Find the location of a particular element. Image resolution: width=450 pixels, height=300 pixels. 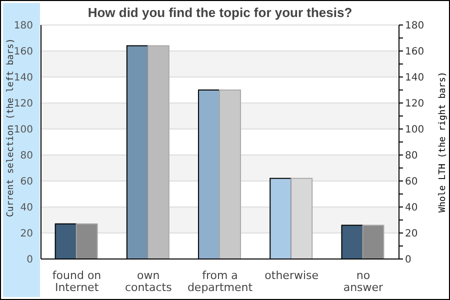

x-tick-label: own contacts is located at coordinates (148, 281).